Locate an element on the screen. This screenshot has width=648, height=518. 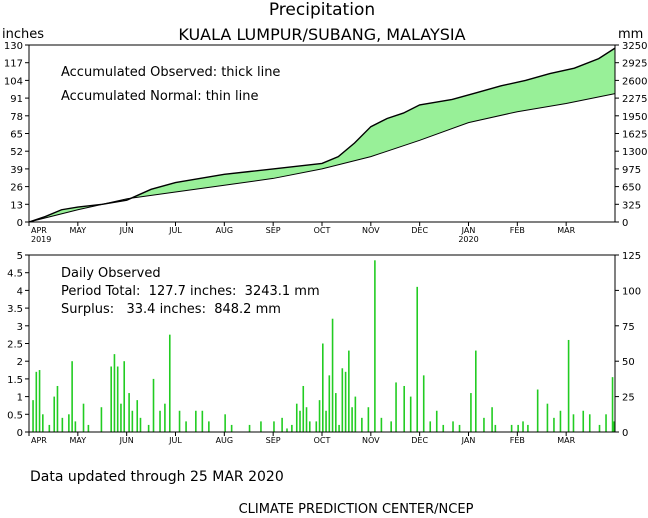
y-tick-label-left: 91 is located at coordinates (16, 99).